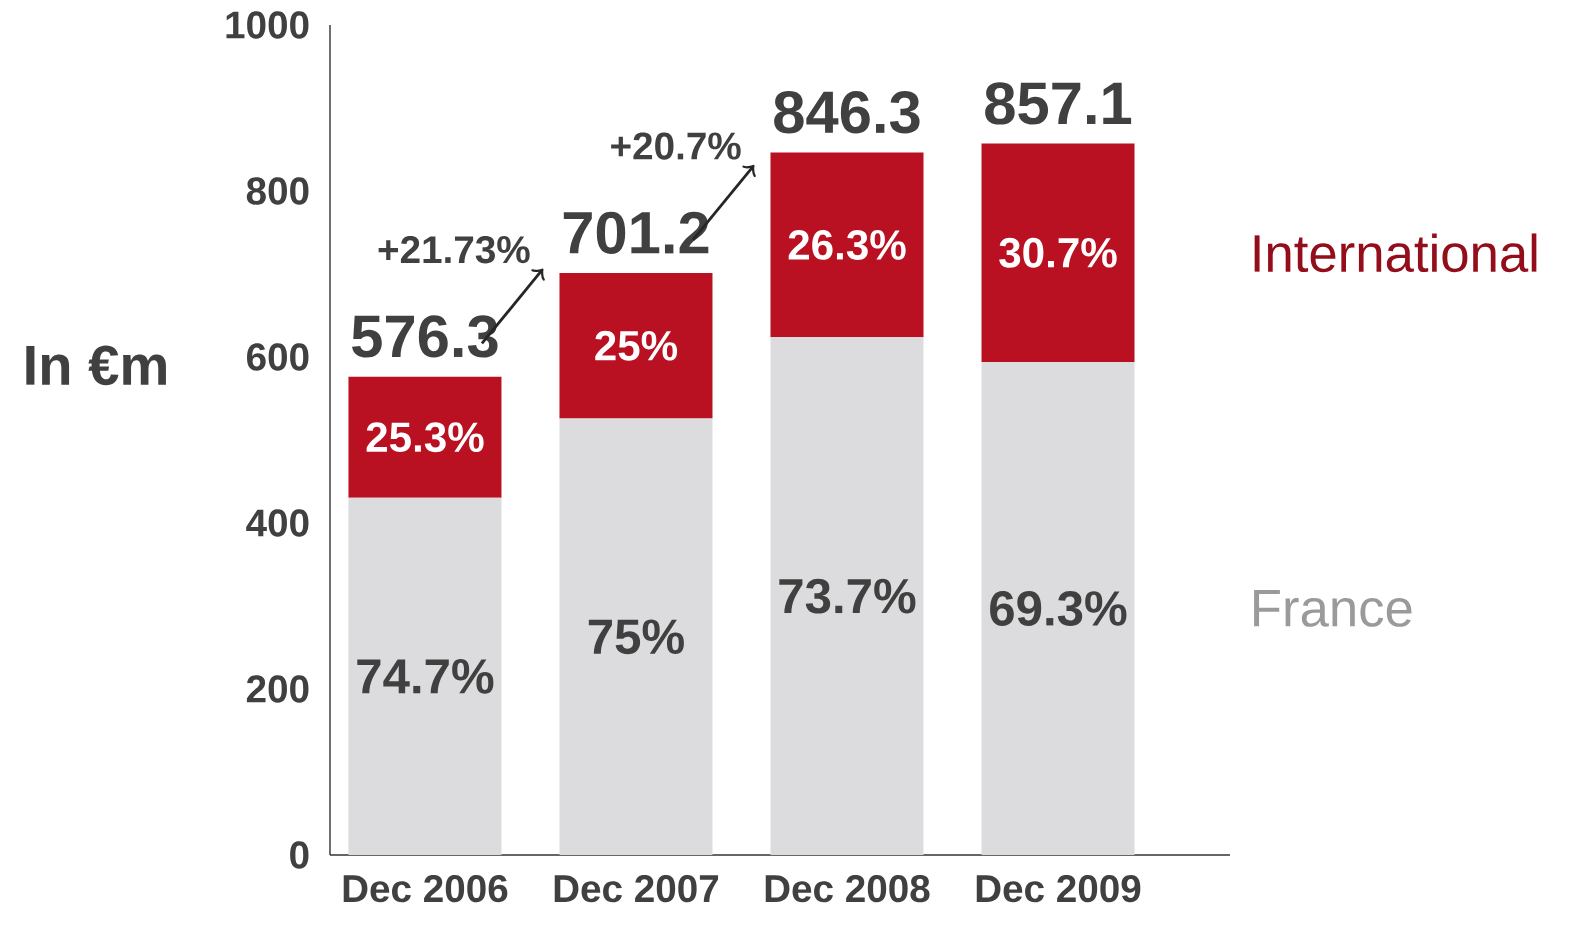 Image resolution: width=1572 pixels, height=940 pixels. I want to click on annotation: 30.7%, so click(1058, 252).